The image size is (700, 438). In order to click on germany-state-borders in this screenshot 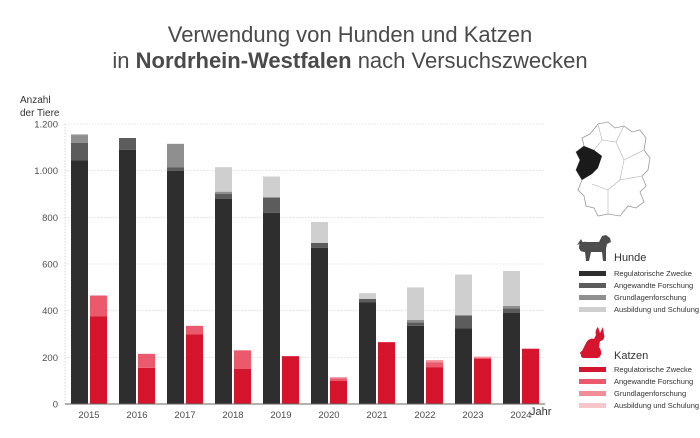, I will do `click(618, 168)`.